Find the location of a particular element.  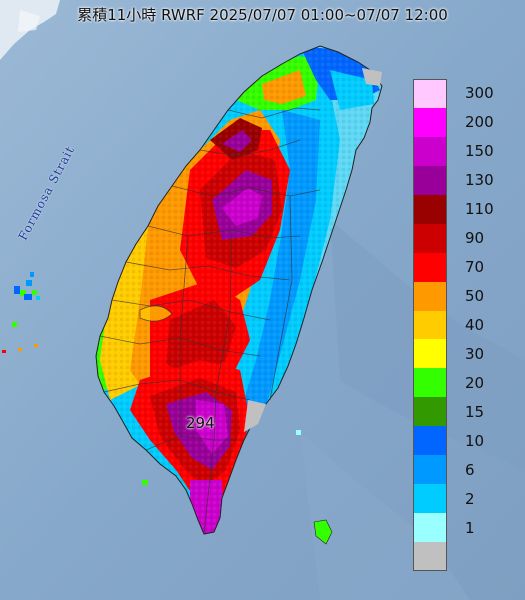

legend-label: 30 is located at coordinates (475, 353).